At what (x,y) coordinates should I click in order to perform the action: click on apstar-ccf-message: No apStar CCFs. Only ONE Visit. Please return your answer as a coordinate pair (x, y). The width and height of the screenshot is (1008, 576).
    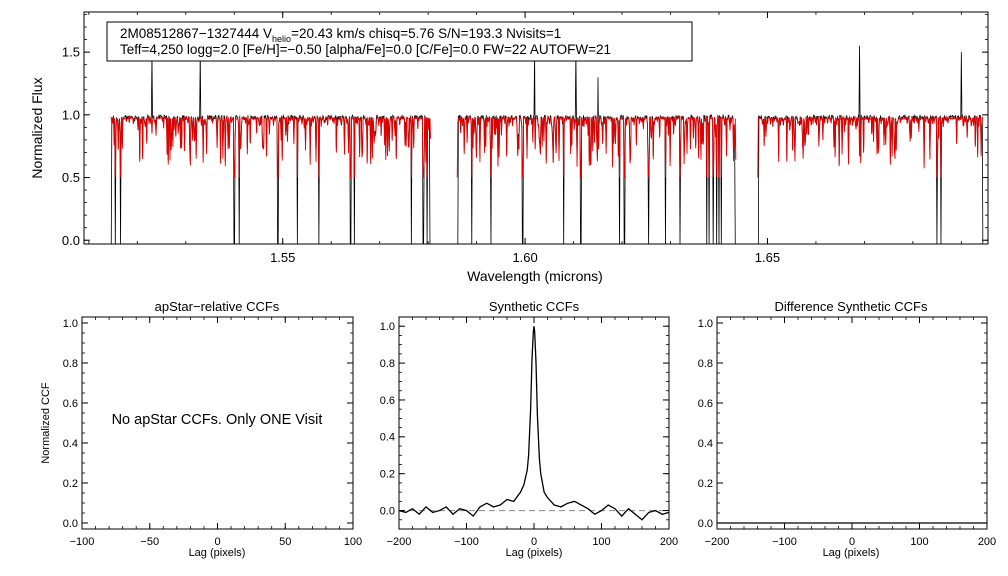
    Looking at the image, I should click on (217, 420).